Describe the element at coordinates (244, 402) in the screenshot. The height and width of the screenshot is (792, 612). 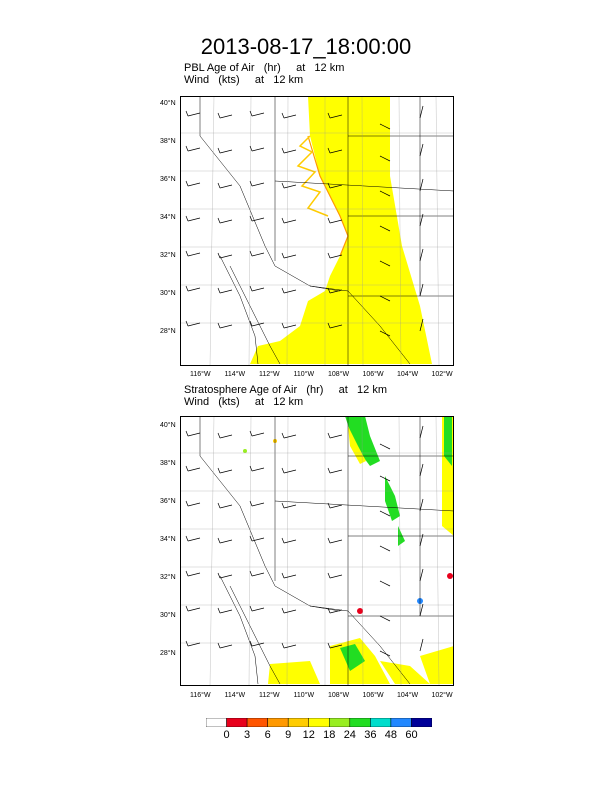
I see `panel2-wind-label: Wind (kts) at 12 km` at that location.